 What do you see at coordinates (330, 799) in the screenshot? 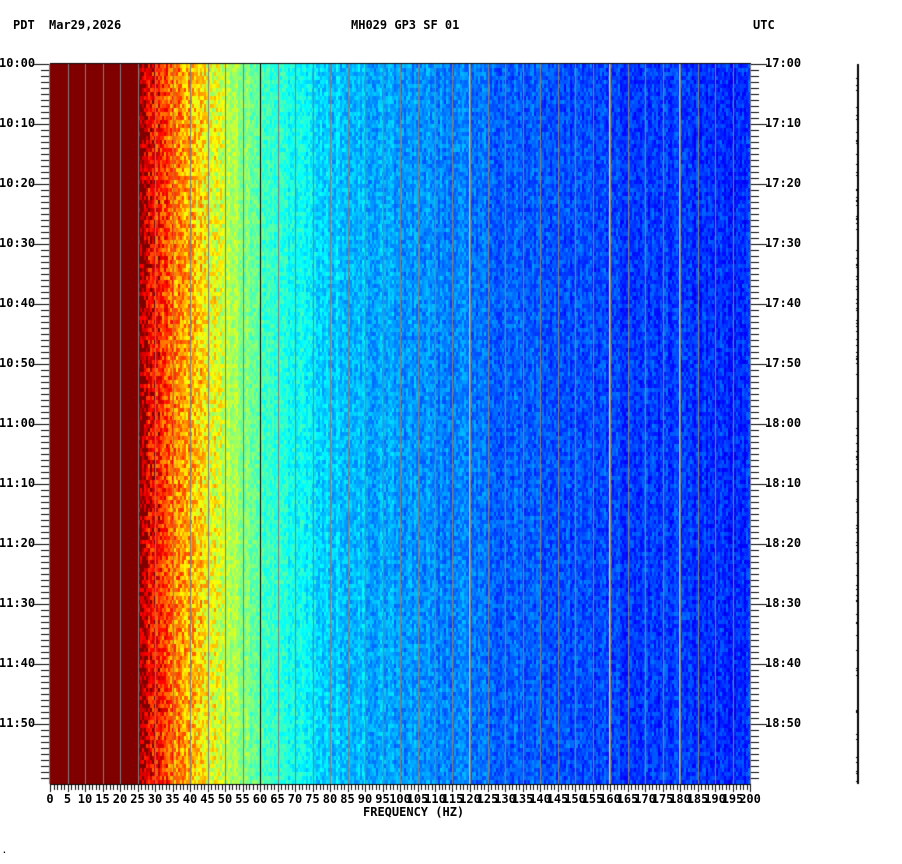
I see `x-tick-label: 80` at bounding box center [330, 799].